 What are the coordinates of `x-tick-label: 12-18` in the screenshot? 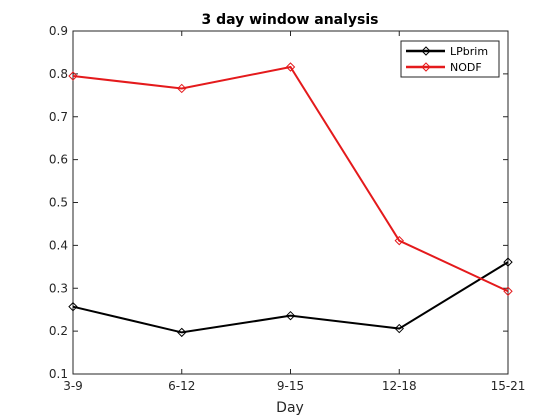 It's located at (399, 386).